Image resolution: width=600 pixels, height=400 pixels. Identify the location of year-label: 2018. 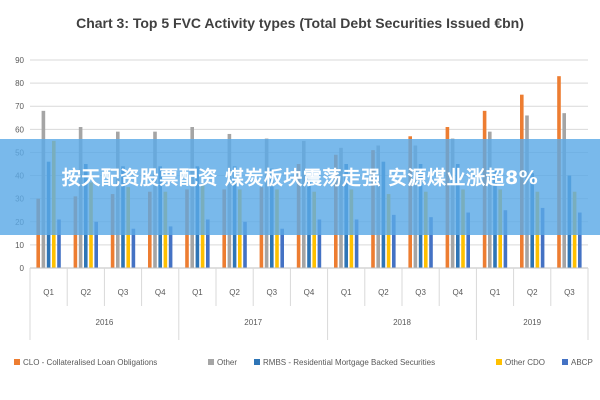
(402, 322).